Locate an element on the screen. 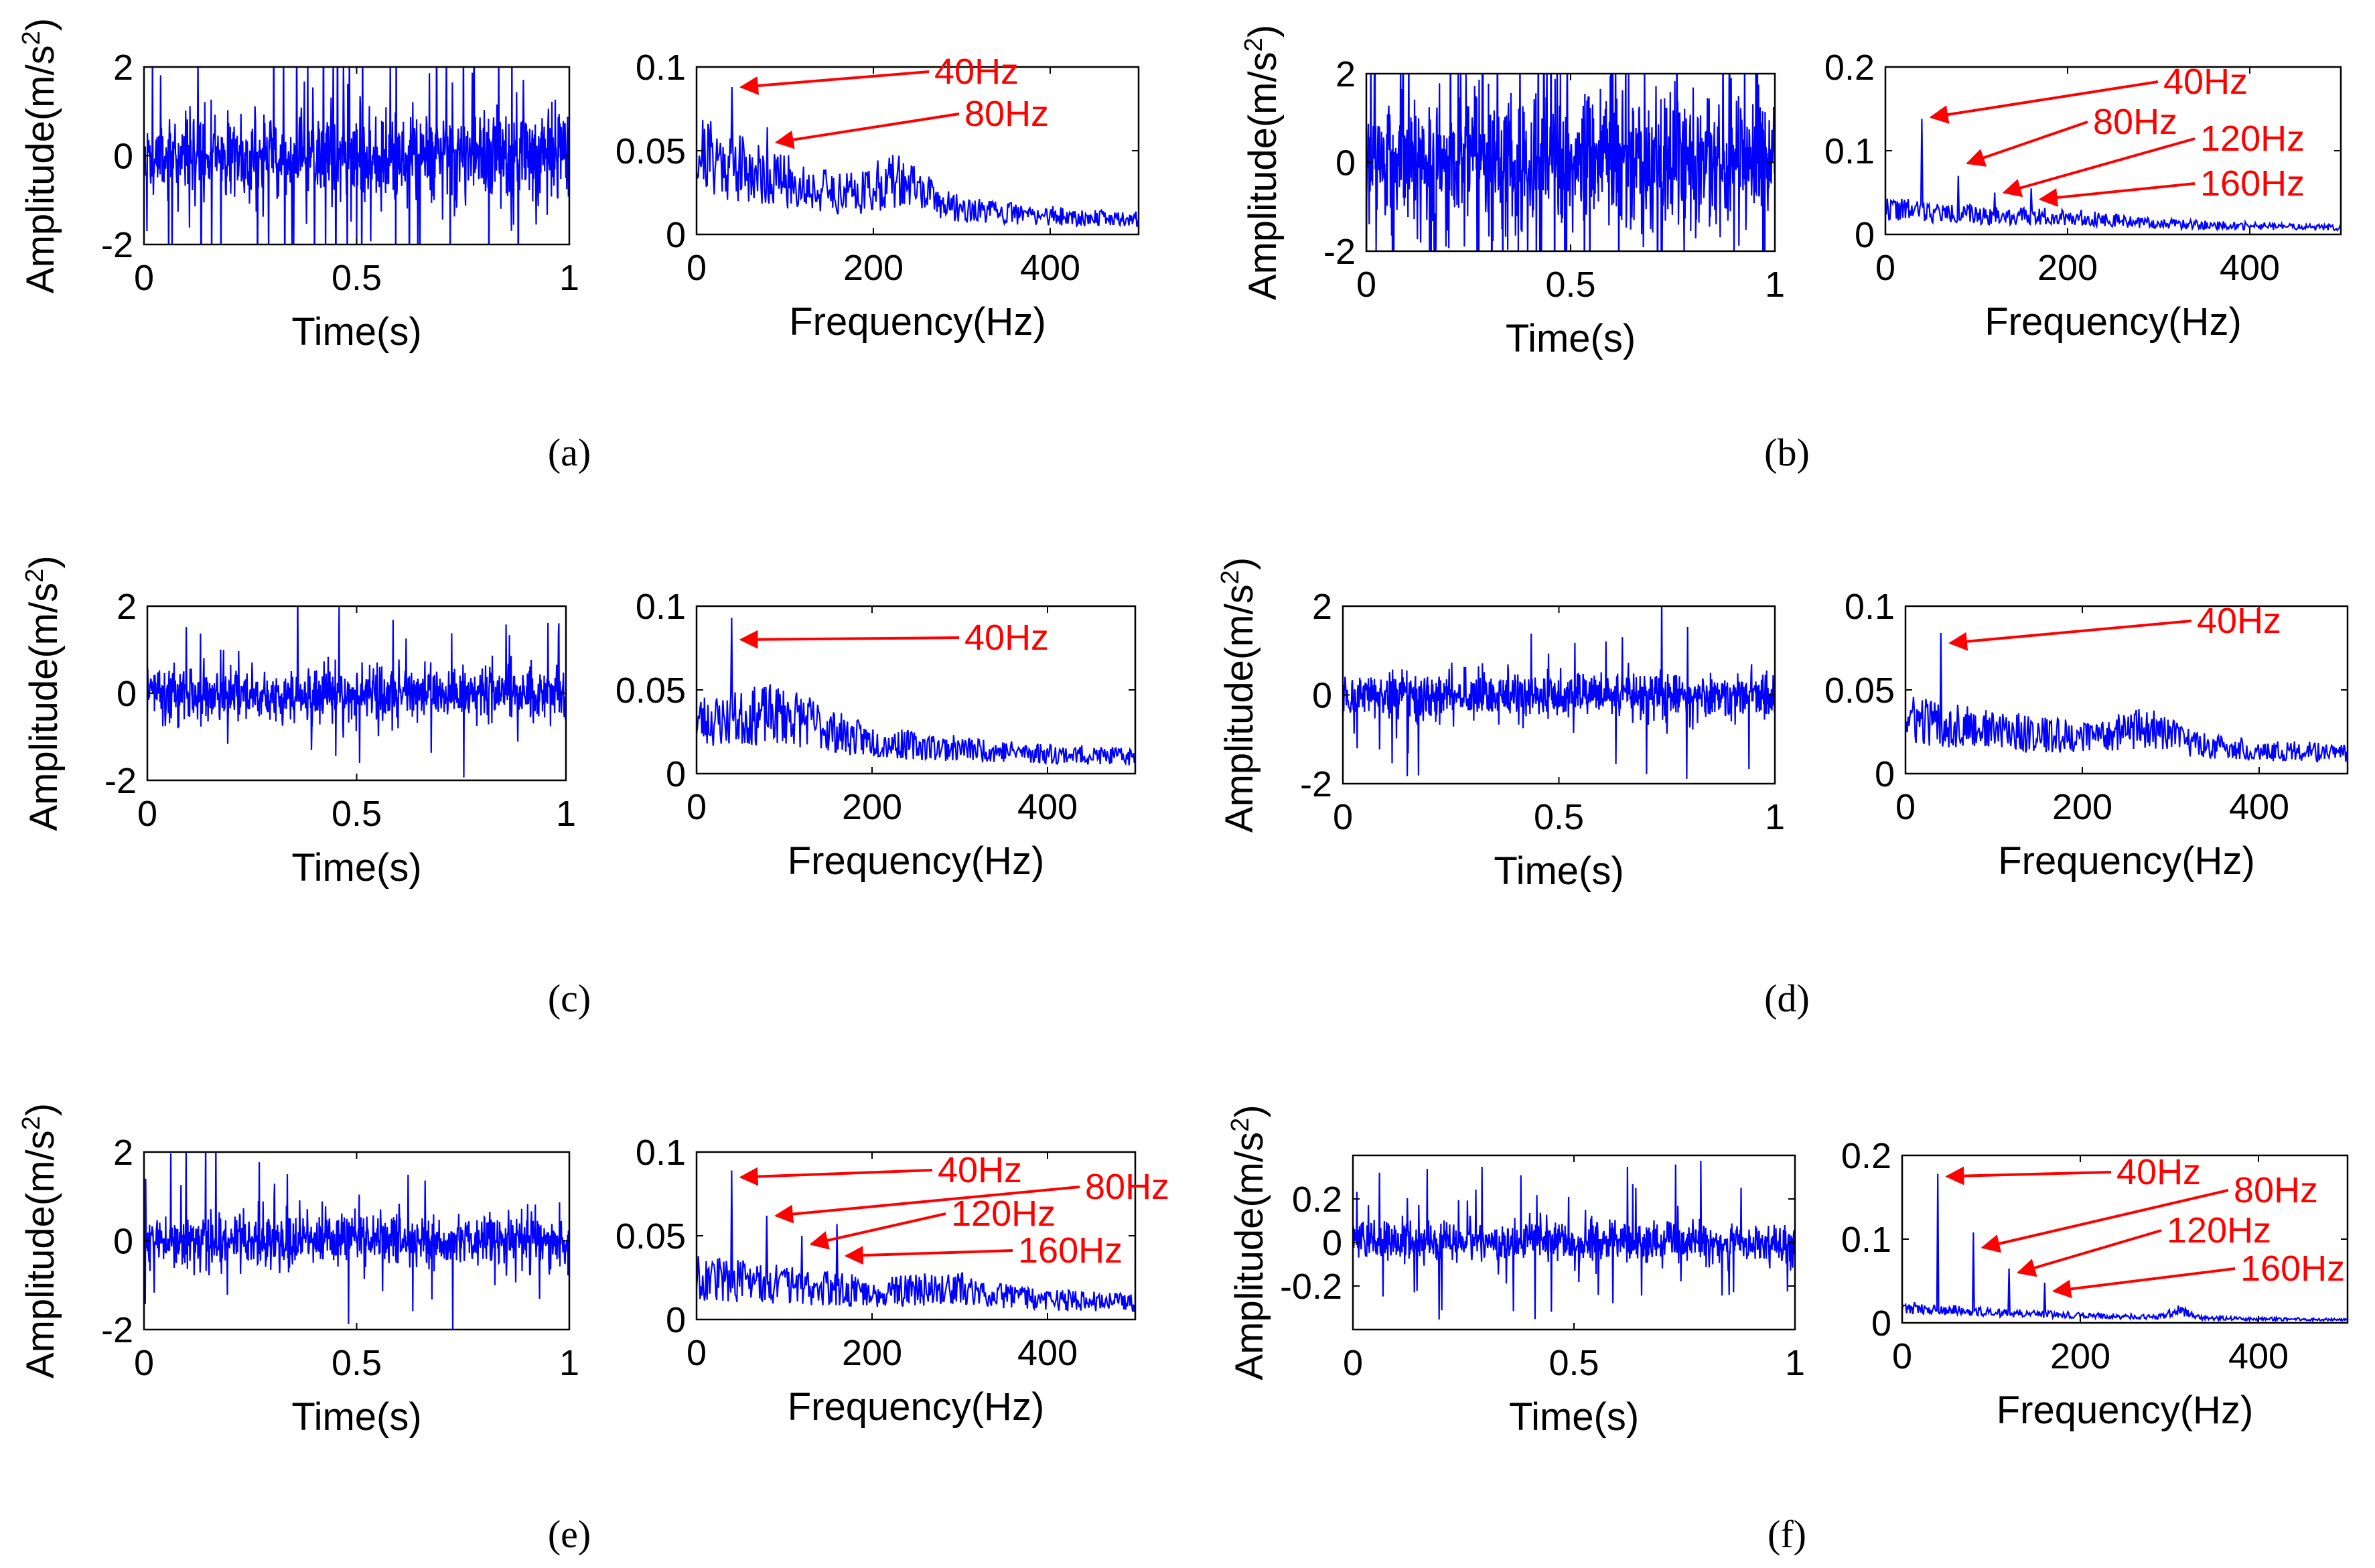 This screenshot has height=1568, width=2375. signal-trace-d-spectrum is located at coordinates (2126, 697).